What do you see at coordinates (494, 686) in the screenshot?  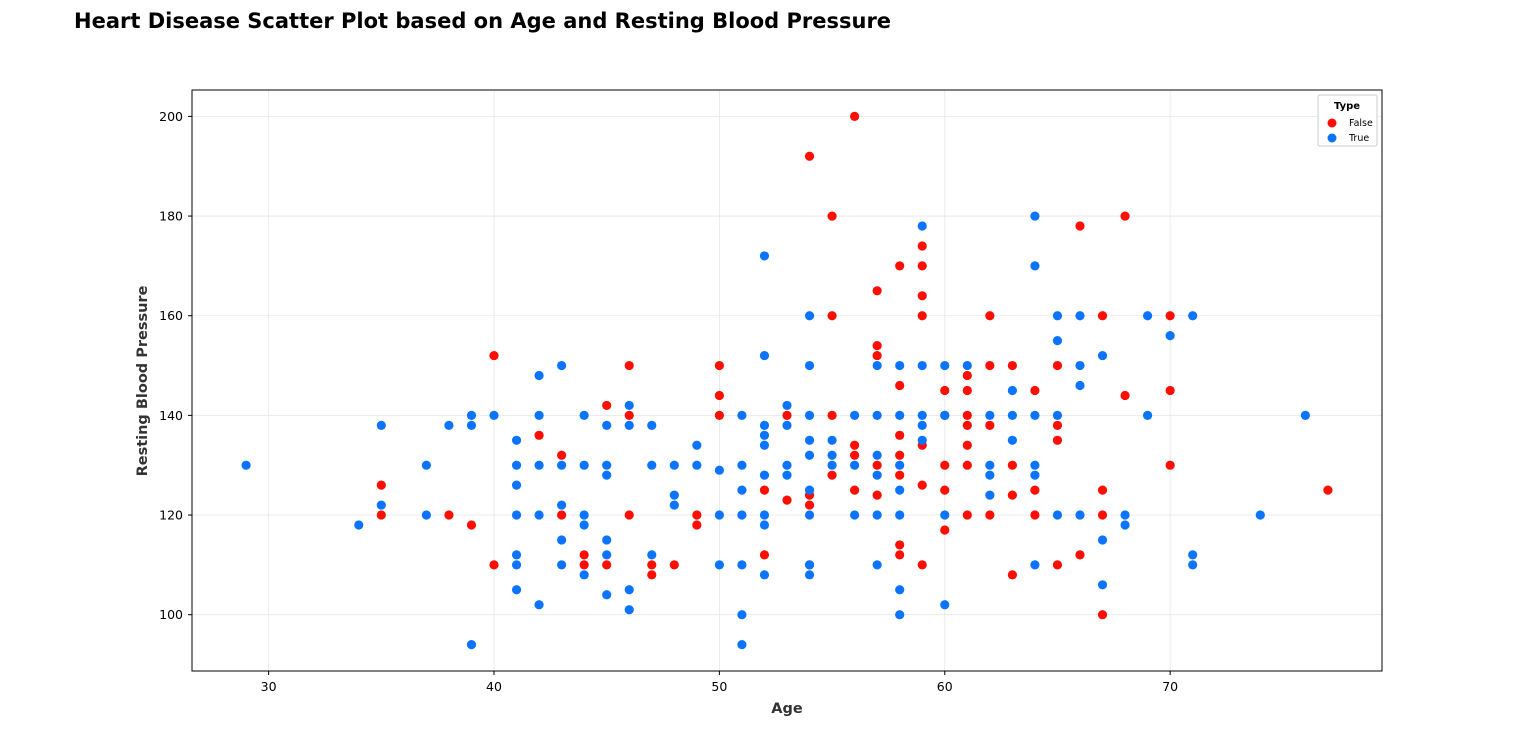 I see `x-tick-label: 40` at bounding box center [494, 686].